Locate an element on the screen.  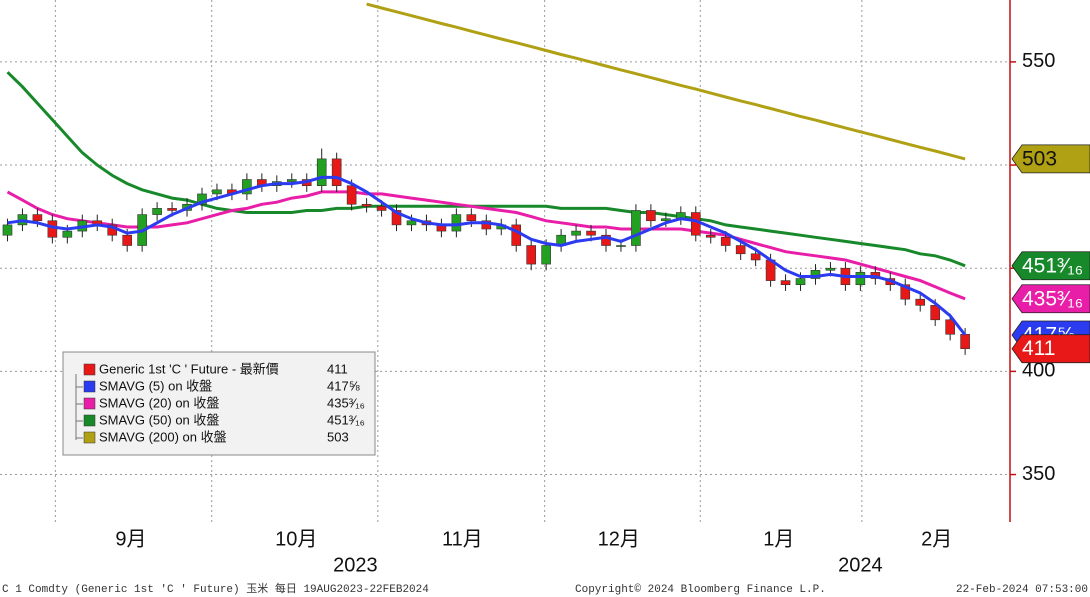
x-tick-label: 11月 is located at coordinates (462, 539).